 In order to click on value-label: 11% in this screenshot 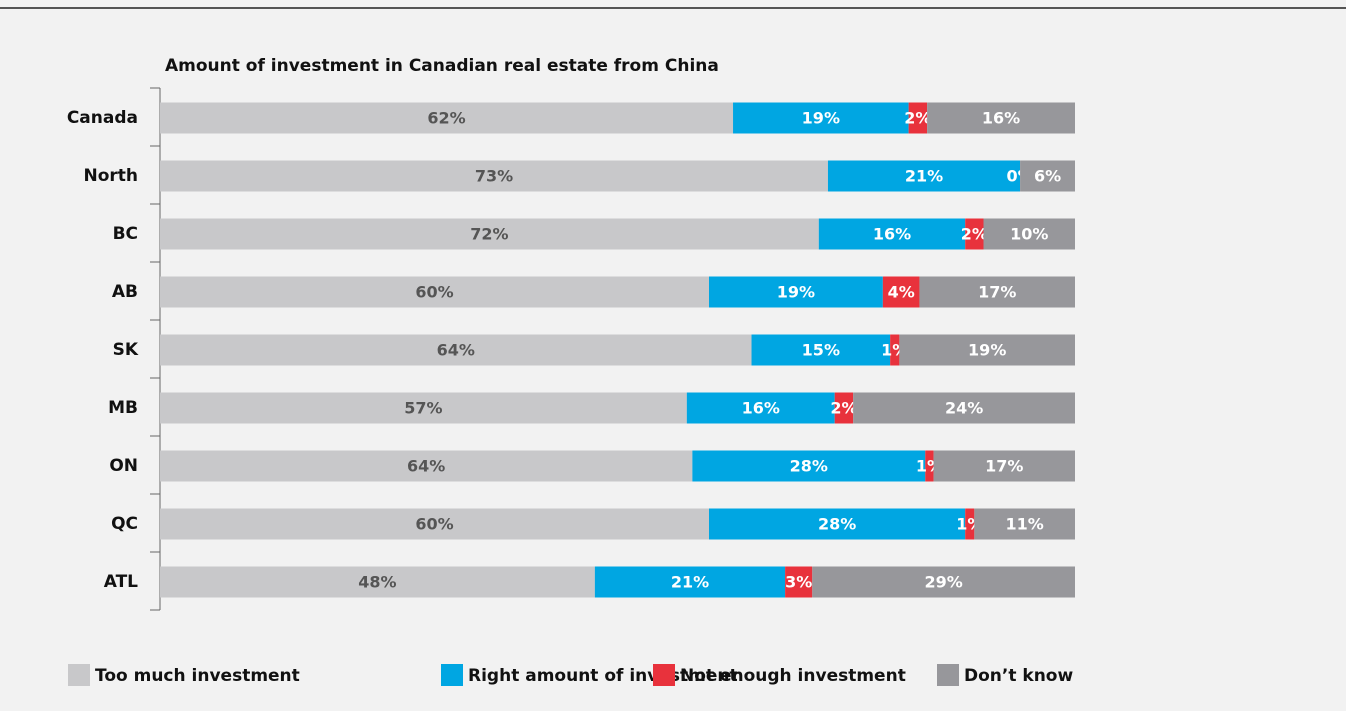, I will do `click(1025, 524)`.